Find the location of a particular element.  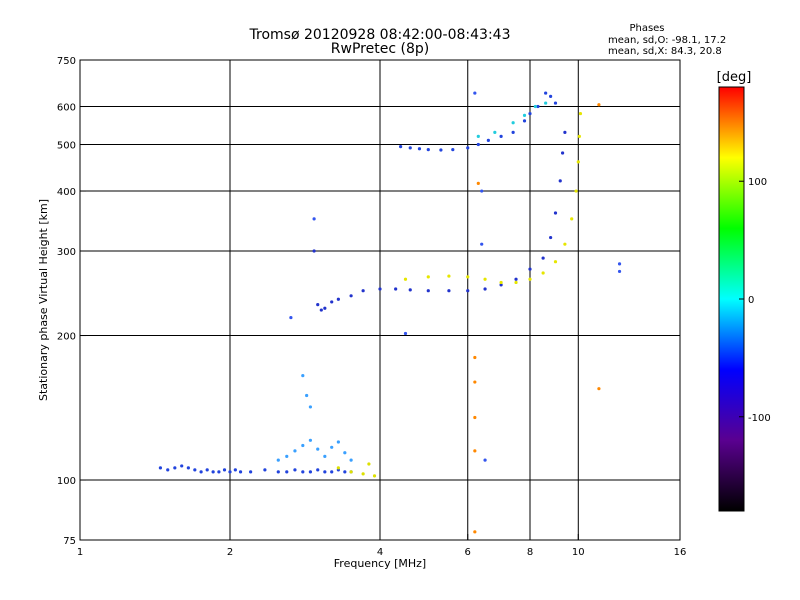

x-tick-label: 6 is located at coordinates (468, 552).